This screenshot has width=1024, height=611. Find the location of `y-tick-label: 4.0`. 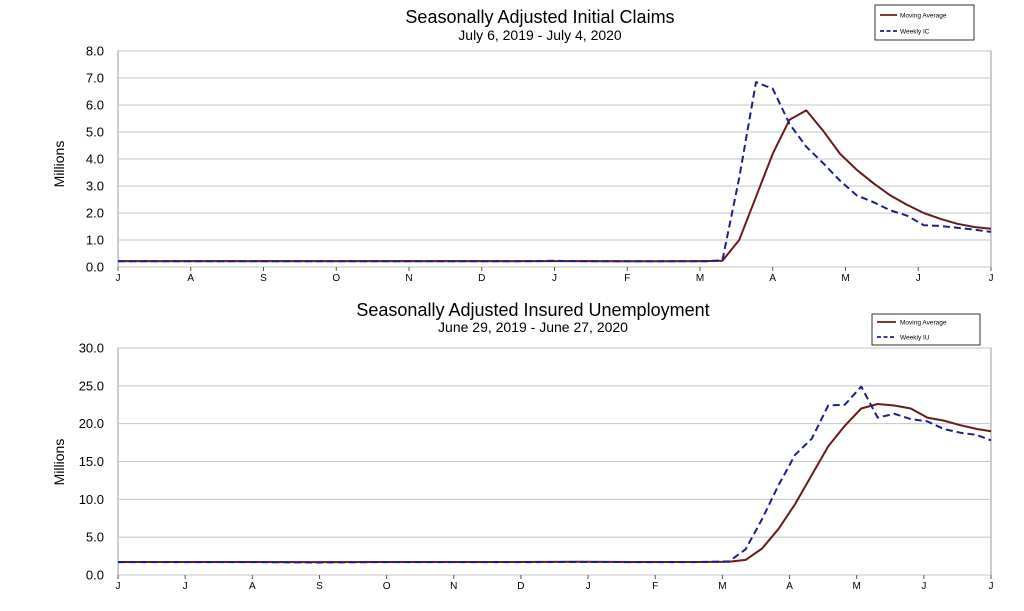

y-tick-label: 4.0 is located at coordinates (95, 159).